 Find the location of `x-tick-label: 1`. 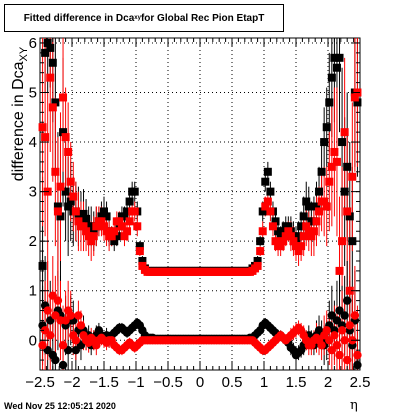

x-tick-label: 1 is located at coordinates (264, 382).